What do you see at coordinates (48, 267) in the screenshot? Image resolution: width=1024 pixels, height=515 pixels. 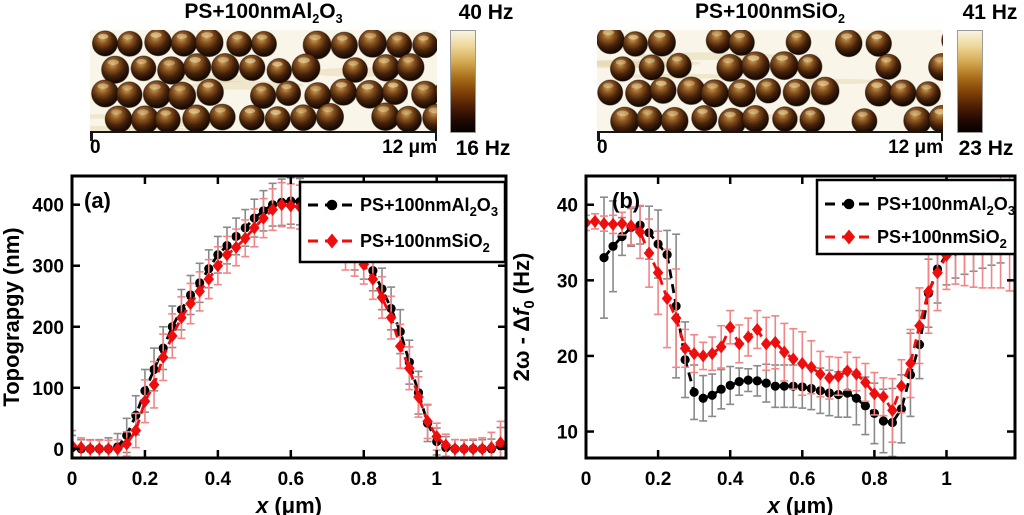 I see `y-tick-label: 300` at bounding box center [48, 267].